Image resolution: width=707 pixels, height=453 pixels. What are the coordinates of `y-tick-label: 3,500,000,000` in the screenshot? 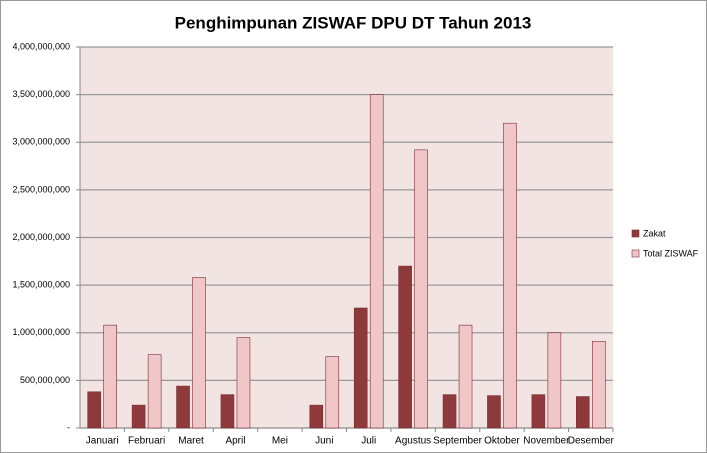 It's located at (41, 94).